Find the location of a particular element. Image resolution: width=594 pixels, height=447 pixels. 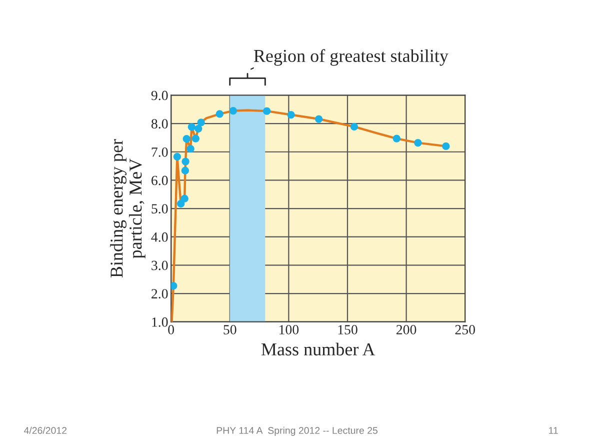

text: PHY 114 A Spring 2012 -- Lecture 25 is located at coordinates (297, 431).